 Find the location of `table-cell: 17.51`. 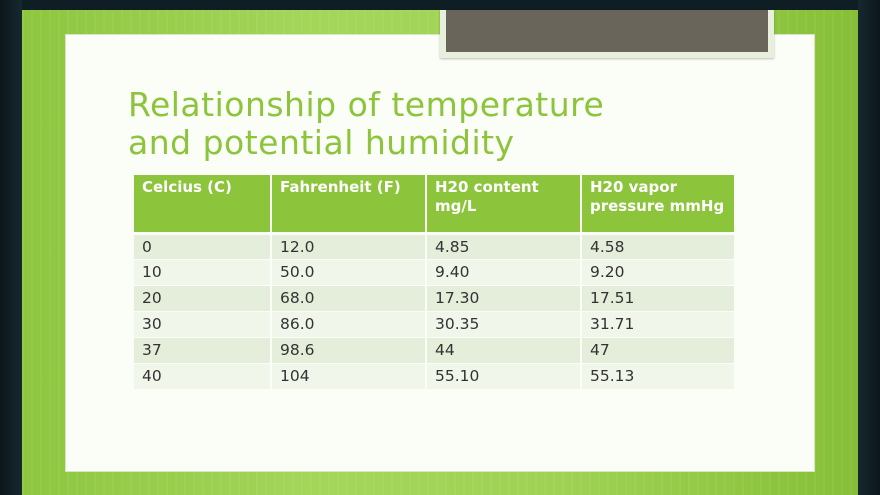

table-cell: 17.51 is located at coordinates (657, 298).